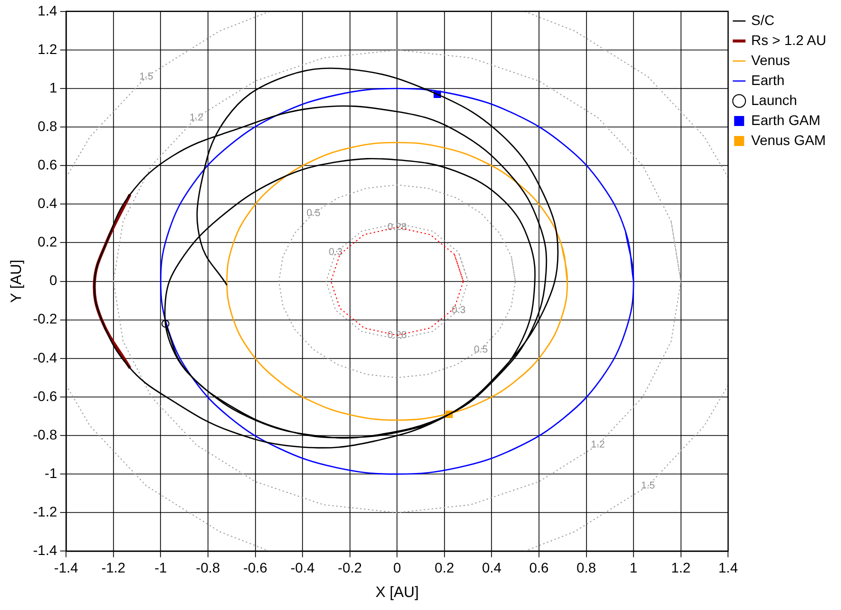 The image size is (841, 610). I want to click on y-tick-label: -1.2, so click(45, 512).